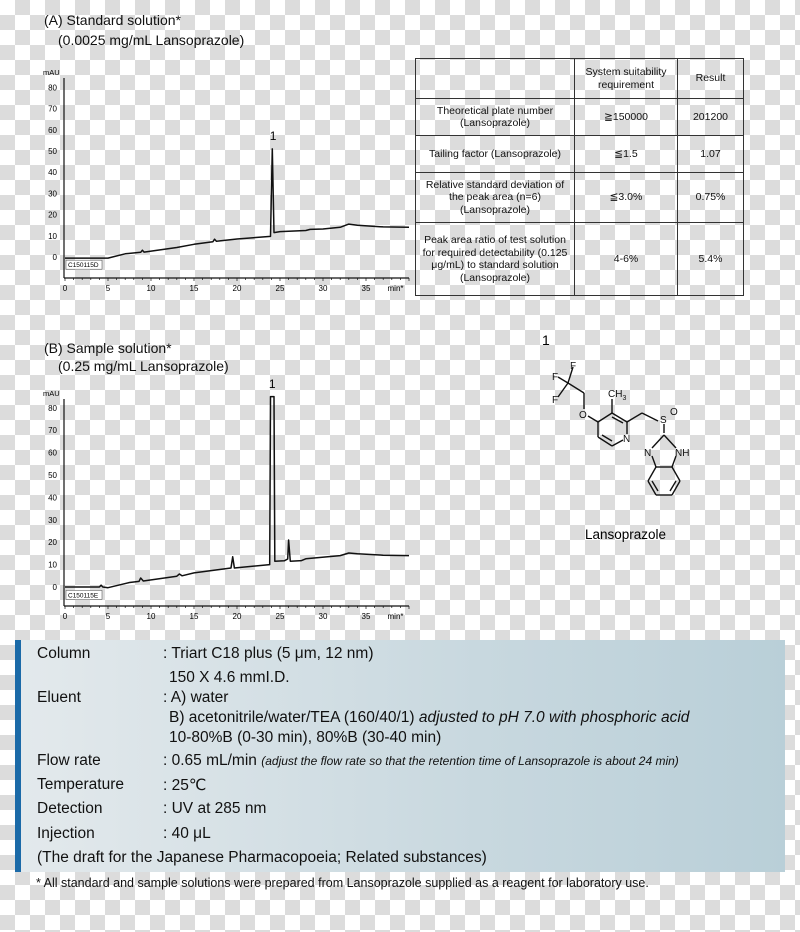 This screenshot has width=800, height=932. What do you see at coordinates (710, 78) in the screenshot?
I see `table-header-cell: Result` at bounding box center [710, 78].